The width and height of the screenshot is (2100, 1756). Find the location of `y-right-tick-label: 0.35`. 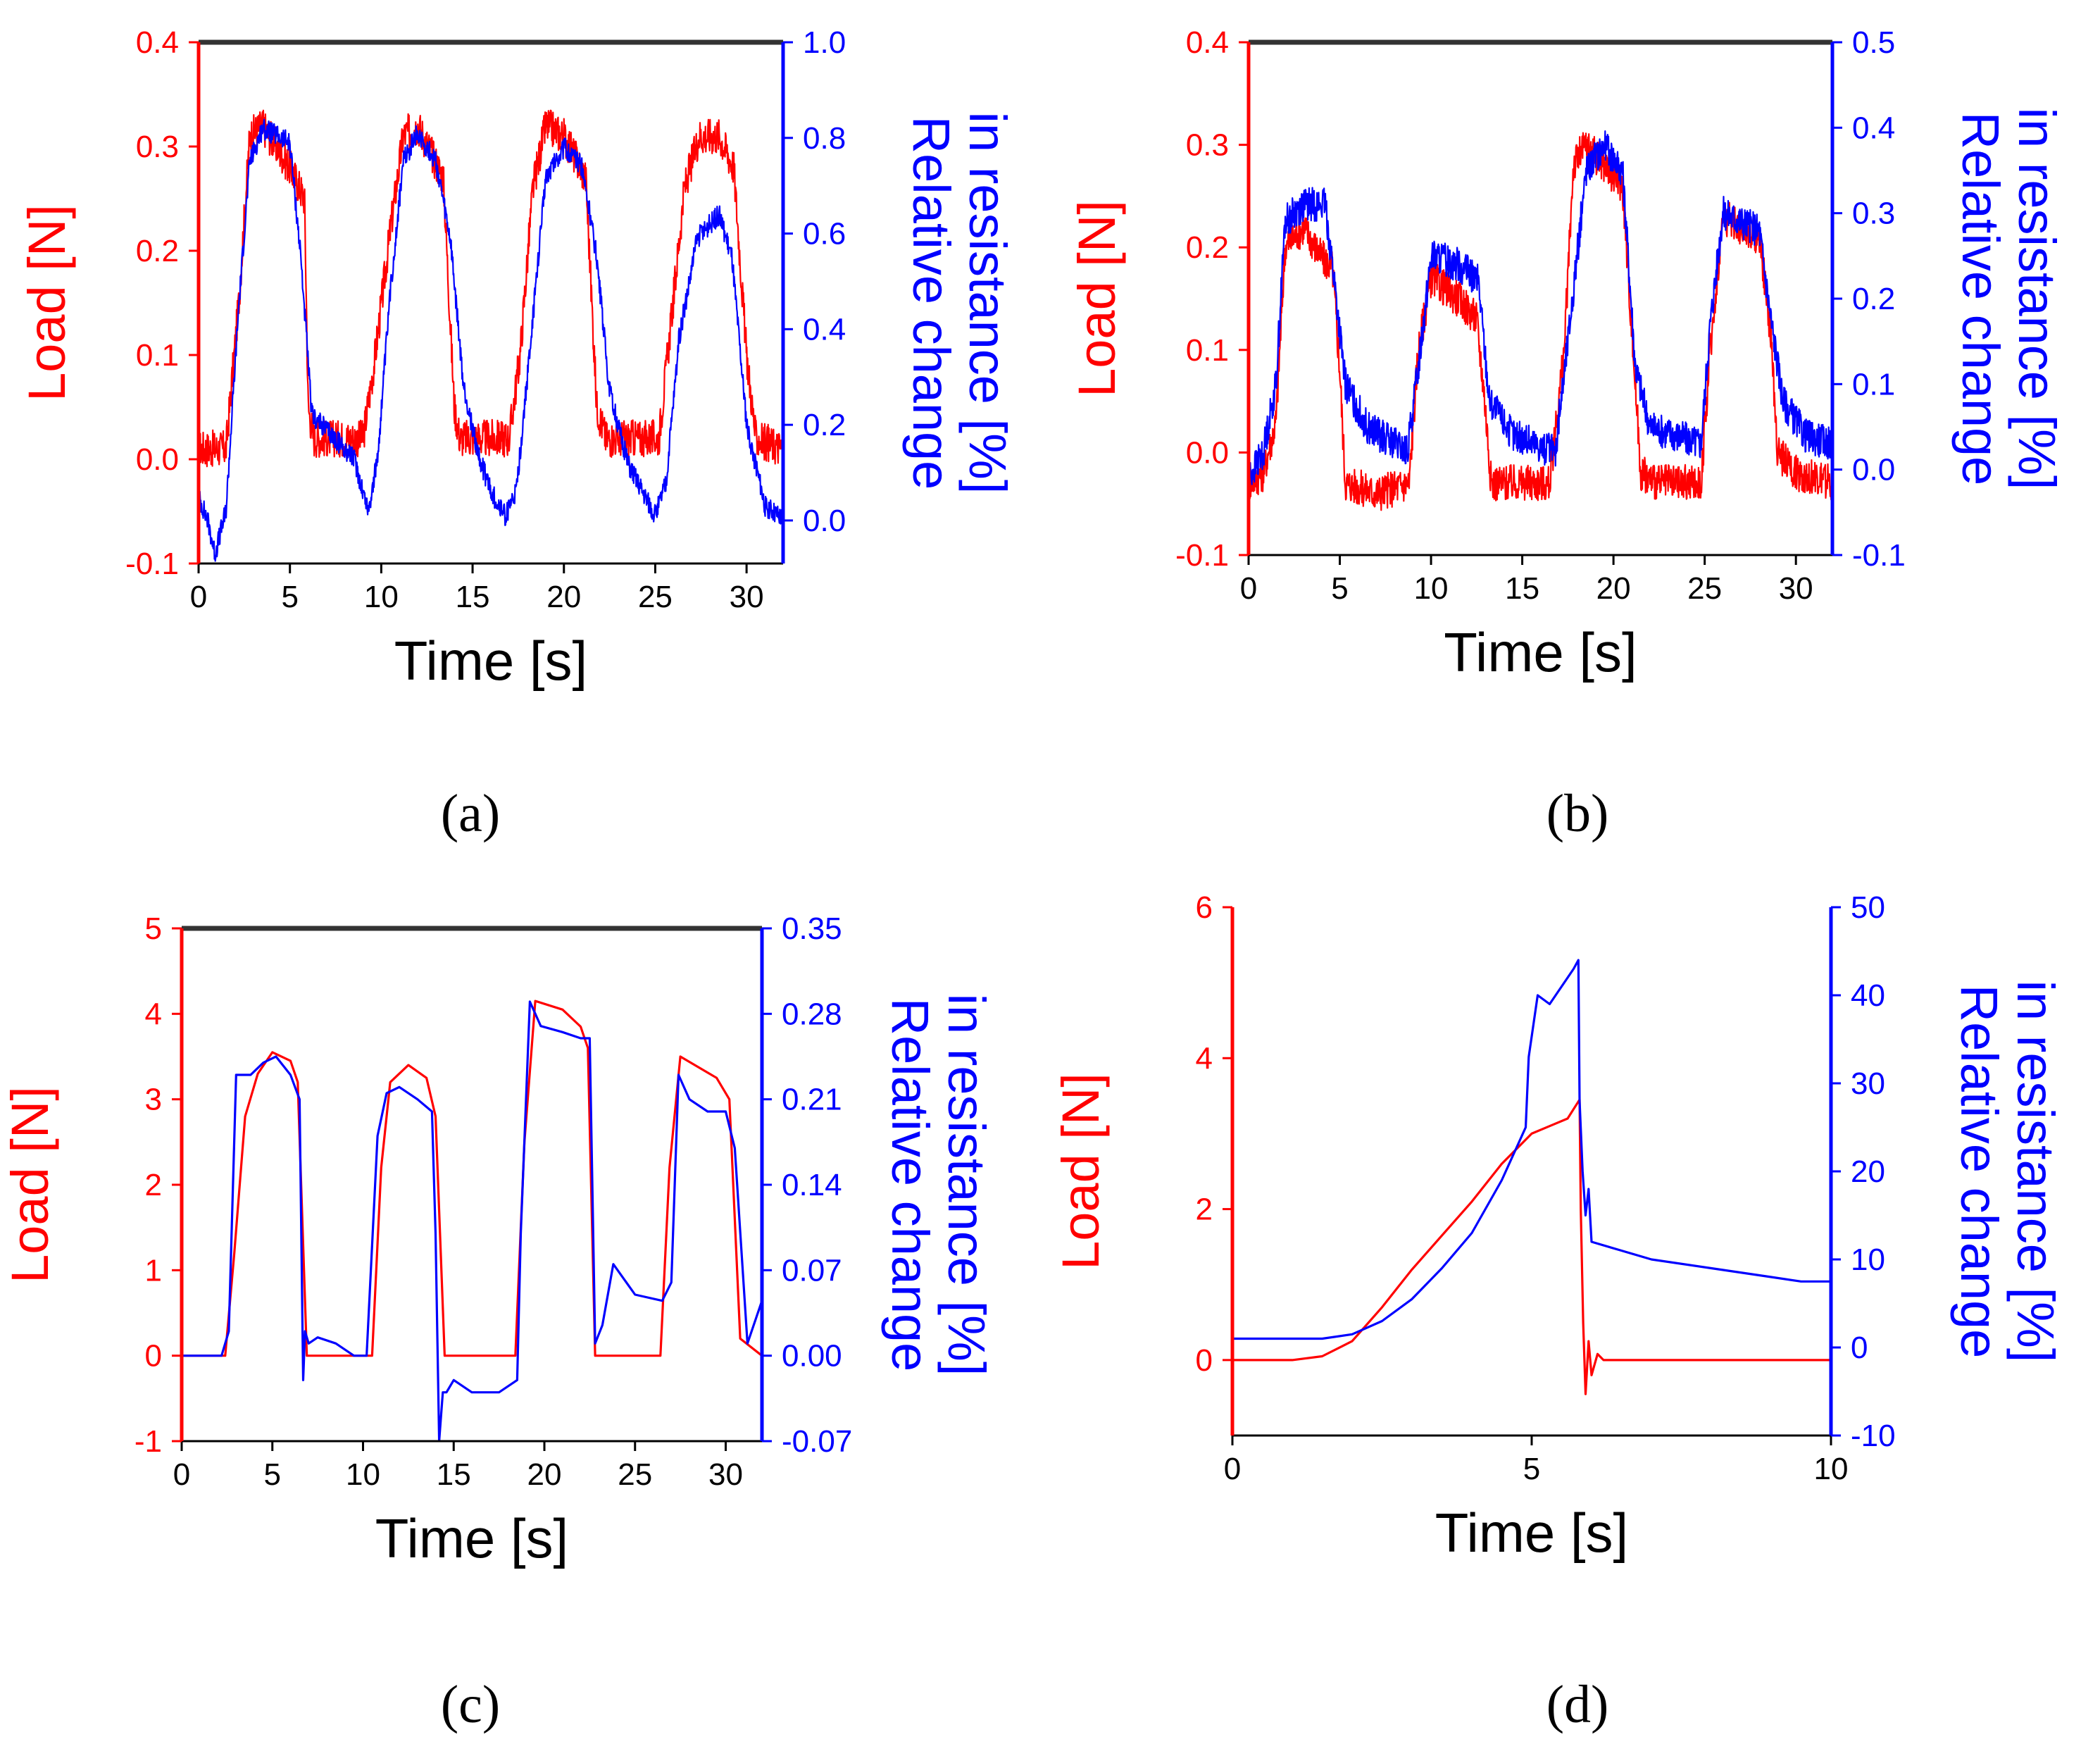

y-right-tick-label: 0.35 is located at coordinates (812, 928).